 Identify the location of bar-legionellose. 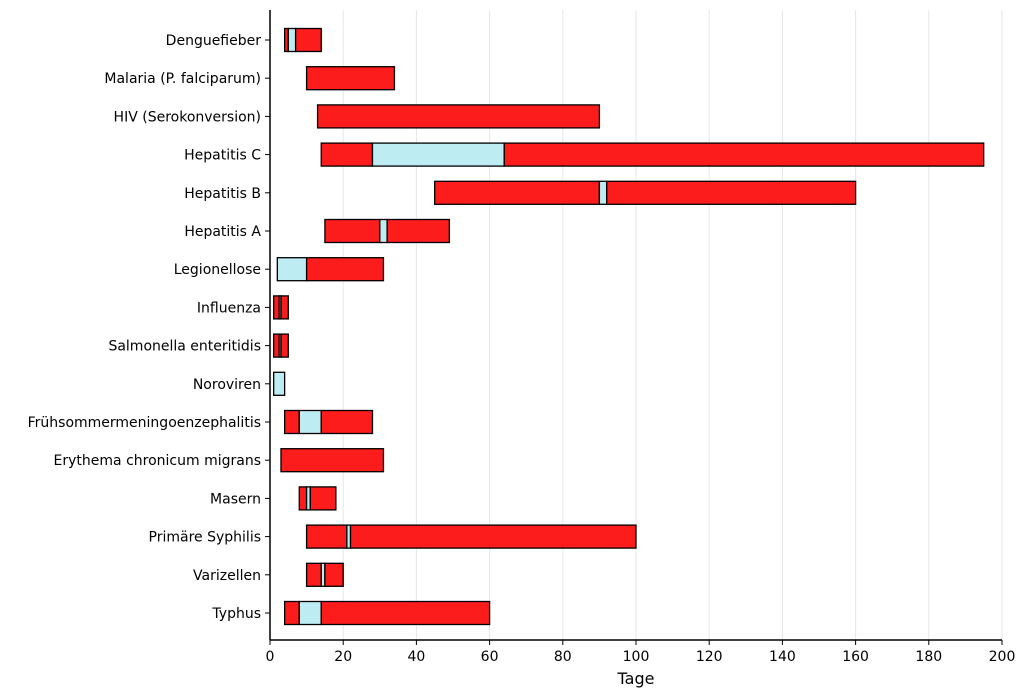
(330, 269).